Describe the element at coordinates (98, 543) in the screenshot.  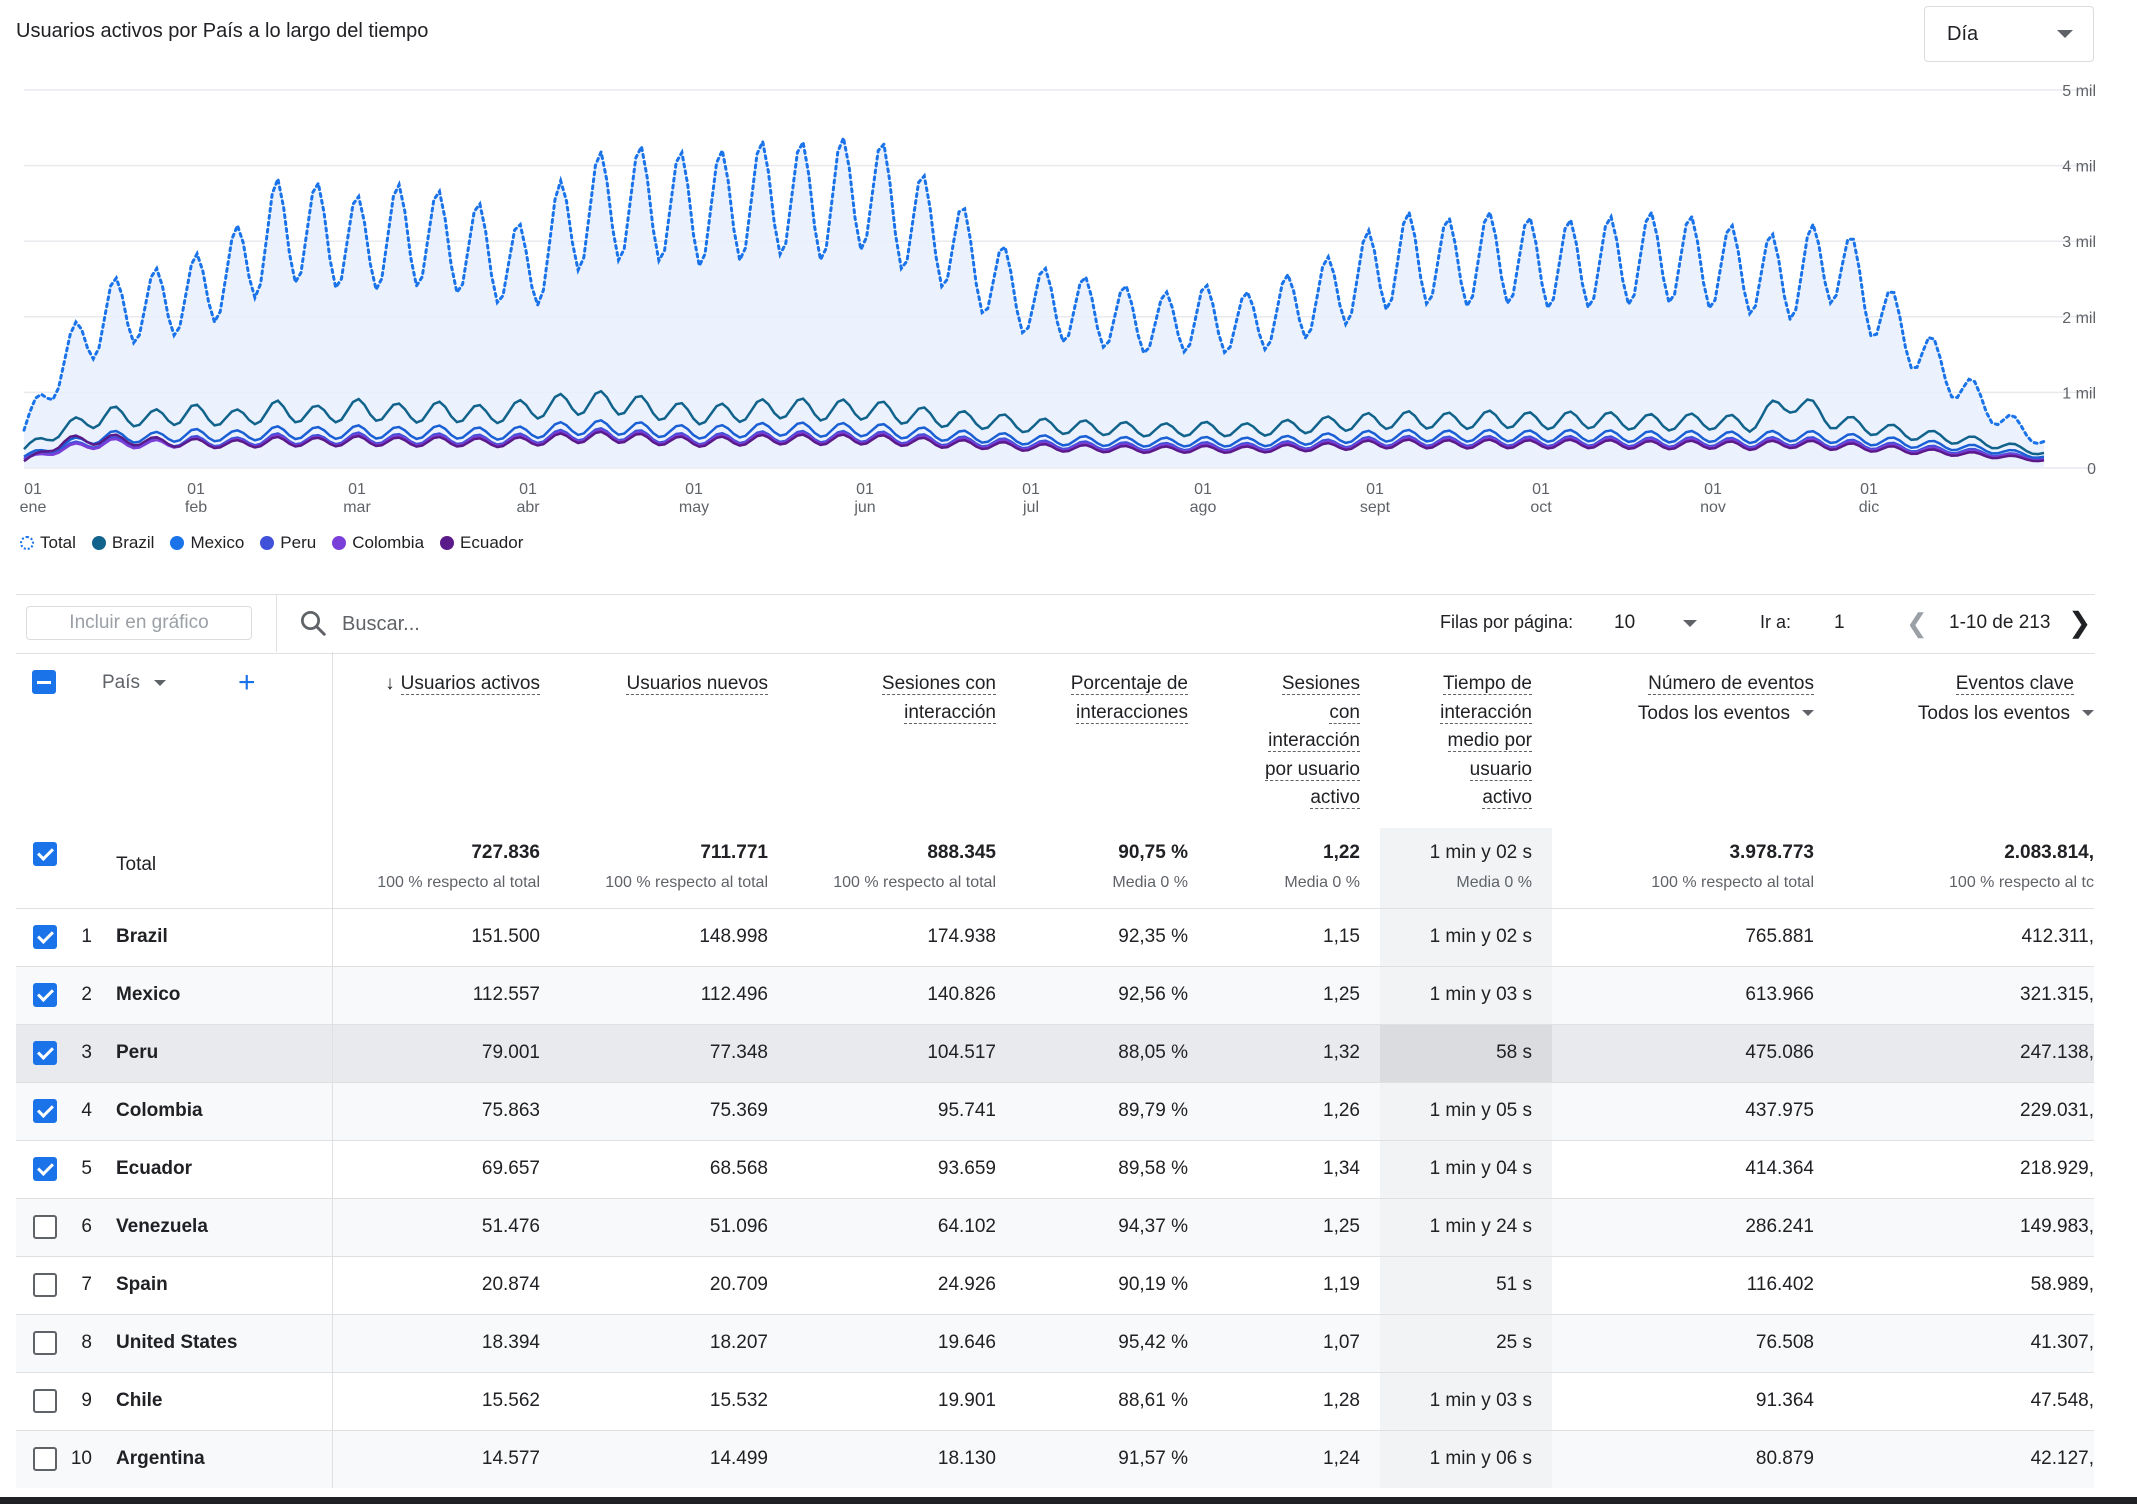
I see `legend-swatch-icon` at that location.